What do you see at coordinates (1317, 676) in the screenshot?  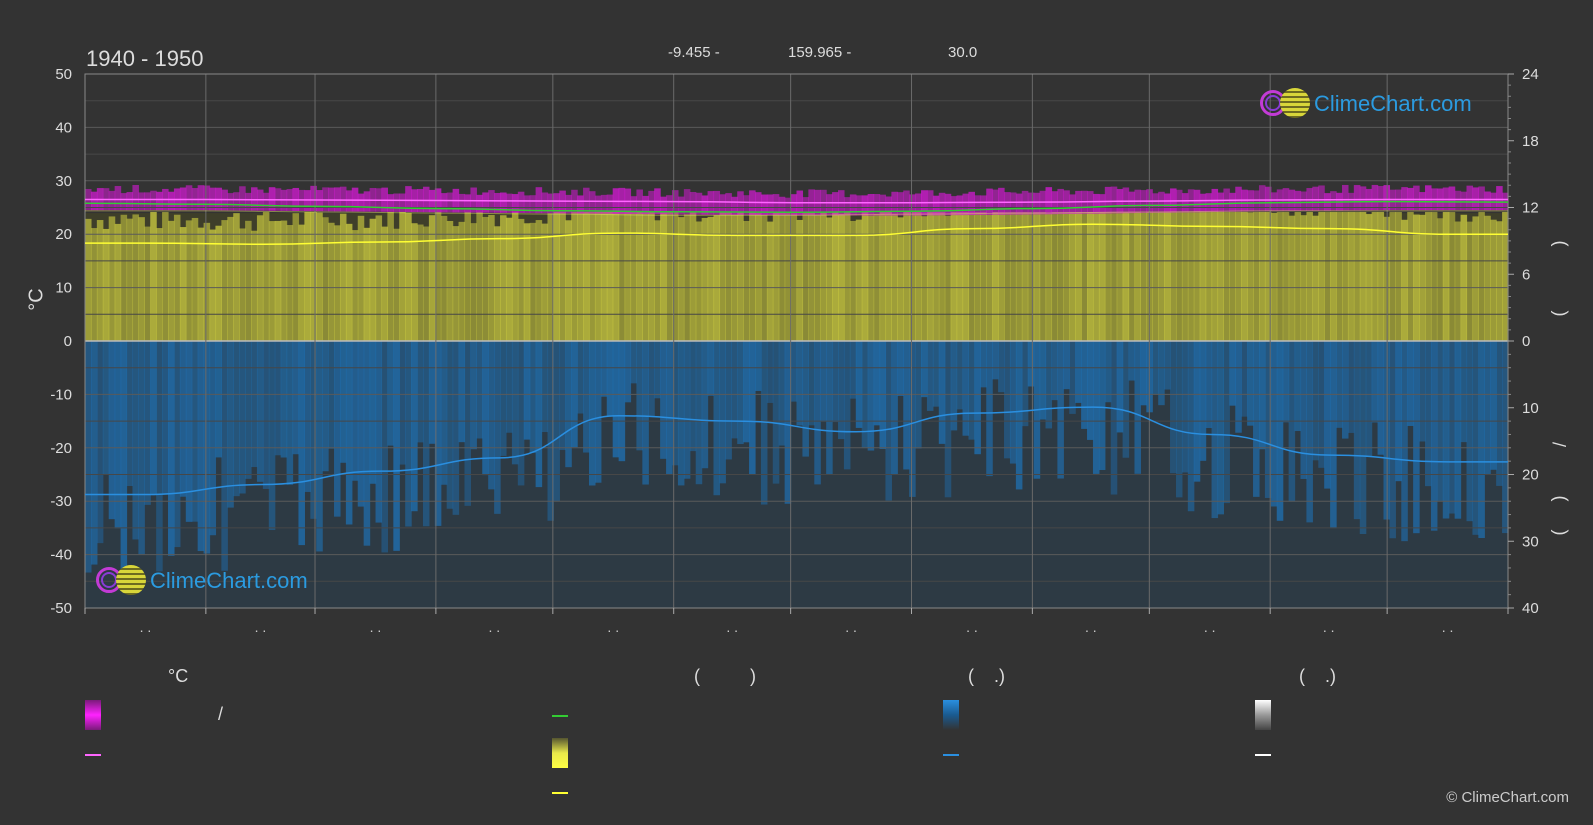 I see `legend-header-snow: ( .)` at bounding box center [1317, 676].